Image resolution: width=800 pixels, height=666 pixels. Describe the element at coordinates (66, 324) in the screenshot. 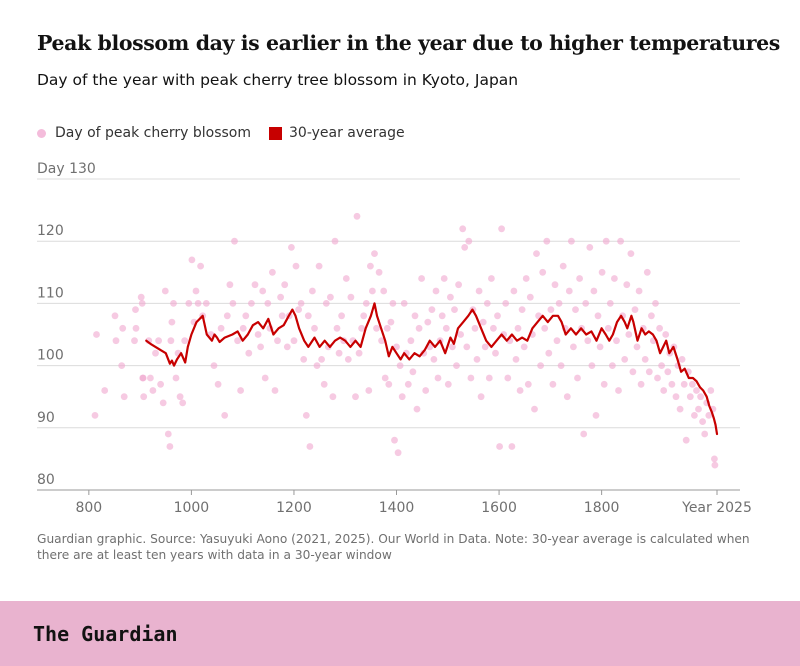

I see `y-axis-tick-labels: Day 130 120 110 100 90 80` at that location.